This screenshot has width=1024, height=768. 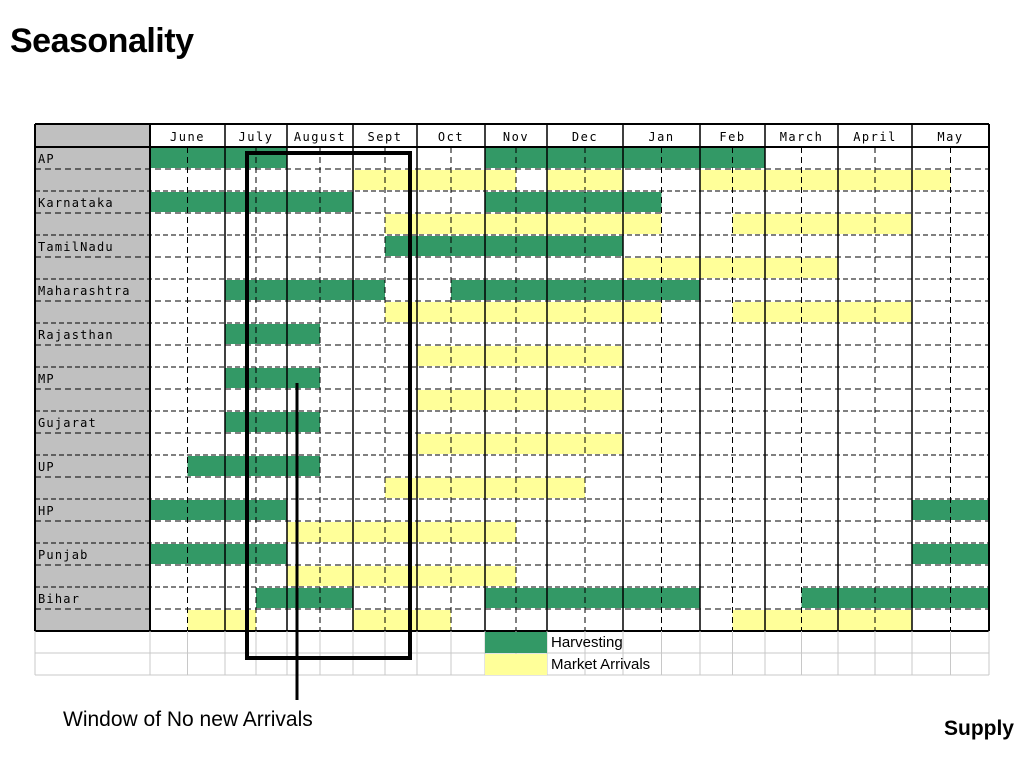 What do you see at coordinates (92, 135) in the screenshot?
I see `header-corner` at bounding box center [92, 135].